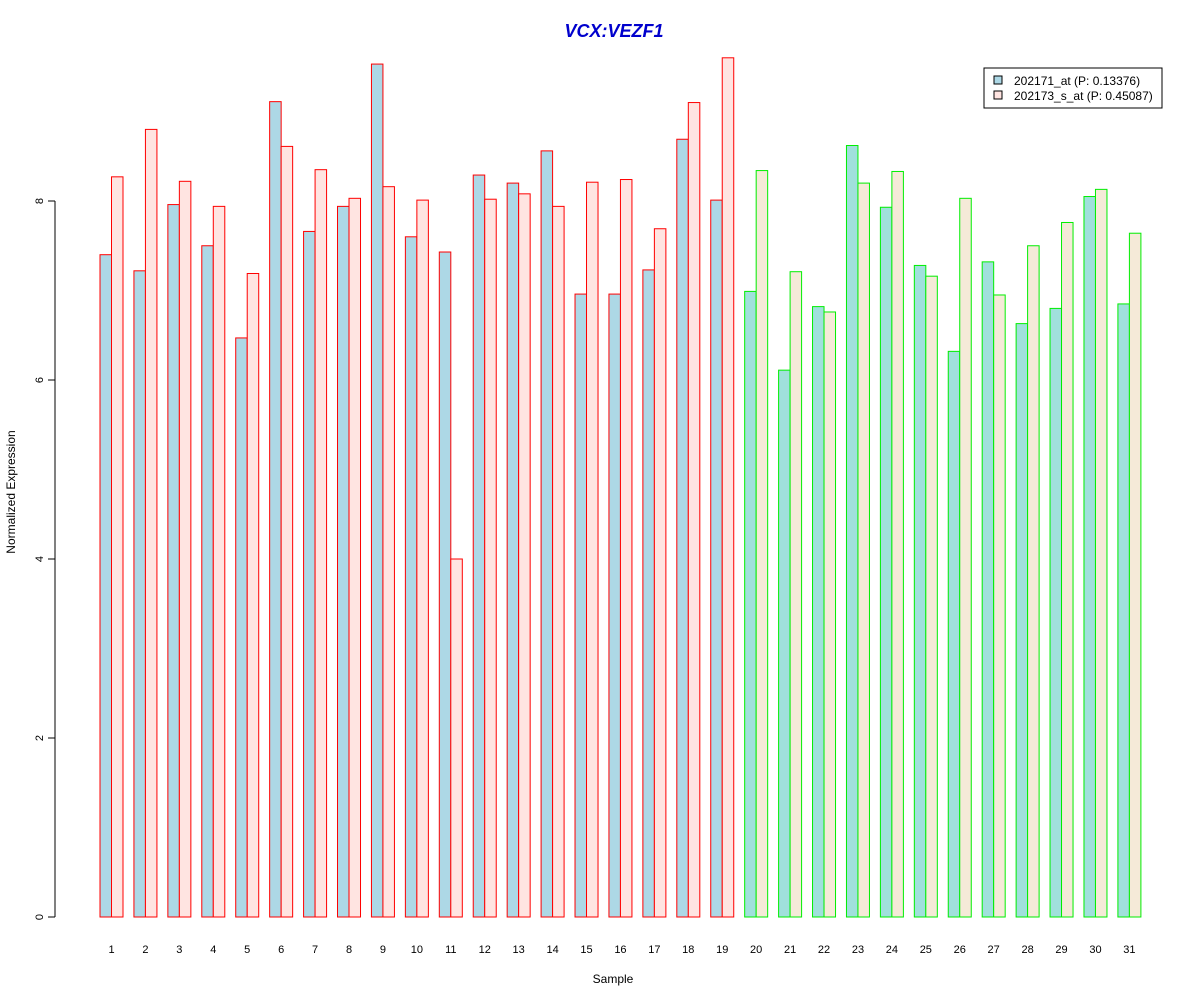 This screenshot has height=1000, width=1200. I want to click on x-tick-label: 25, so click(926, 950).